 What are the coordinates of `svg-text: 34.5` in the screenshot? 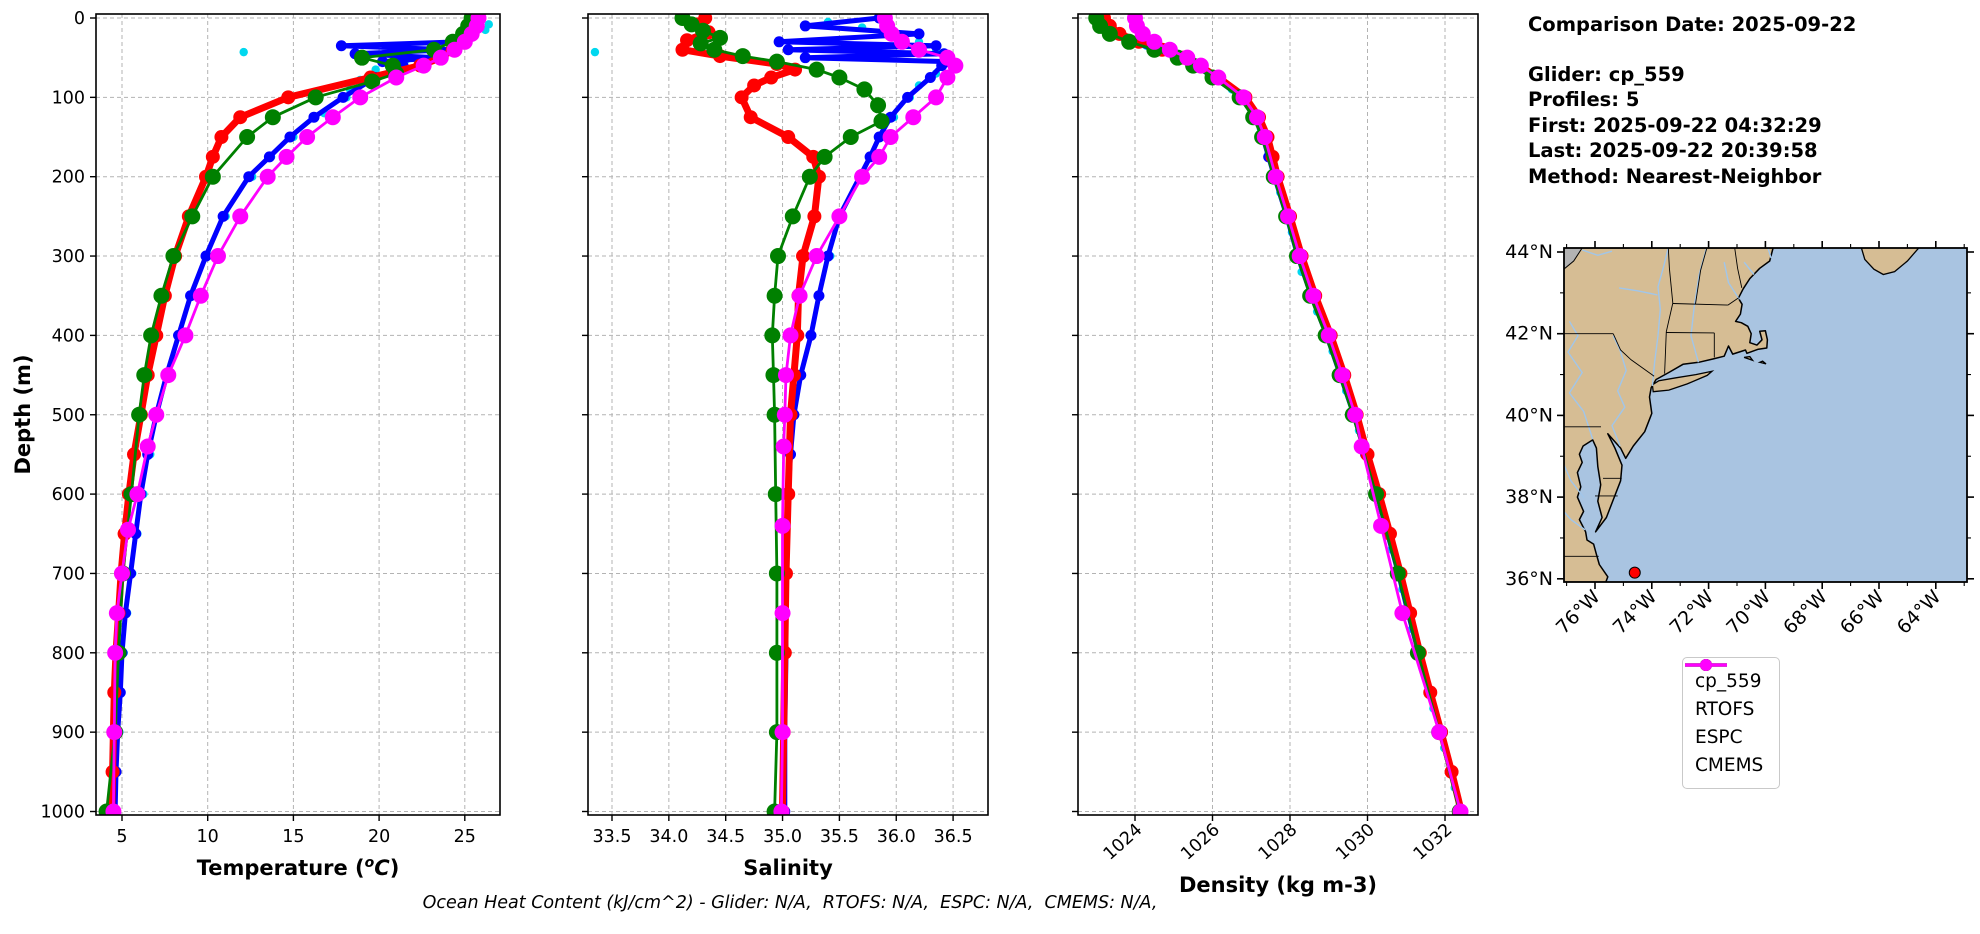 It's located at (725, 837).